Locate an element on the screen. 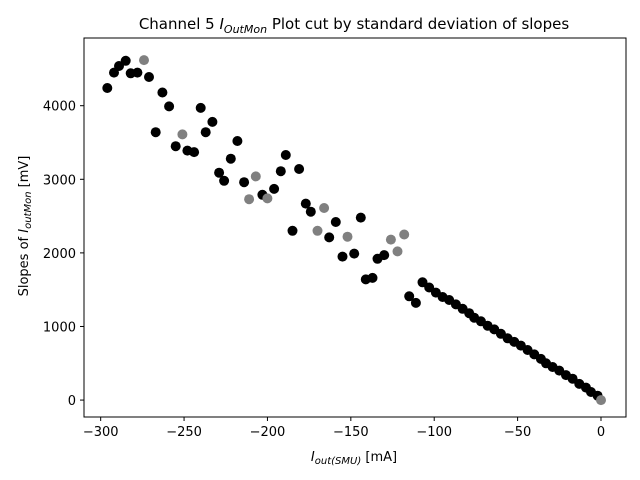  y-tick-label: 4000 is located at coordinates (59, 107).